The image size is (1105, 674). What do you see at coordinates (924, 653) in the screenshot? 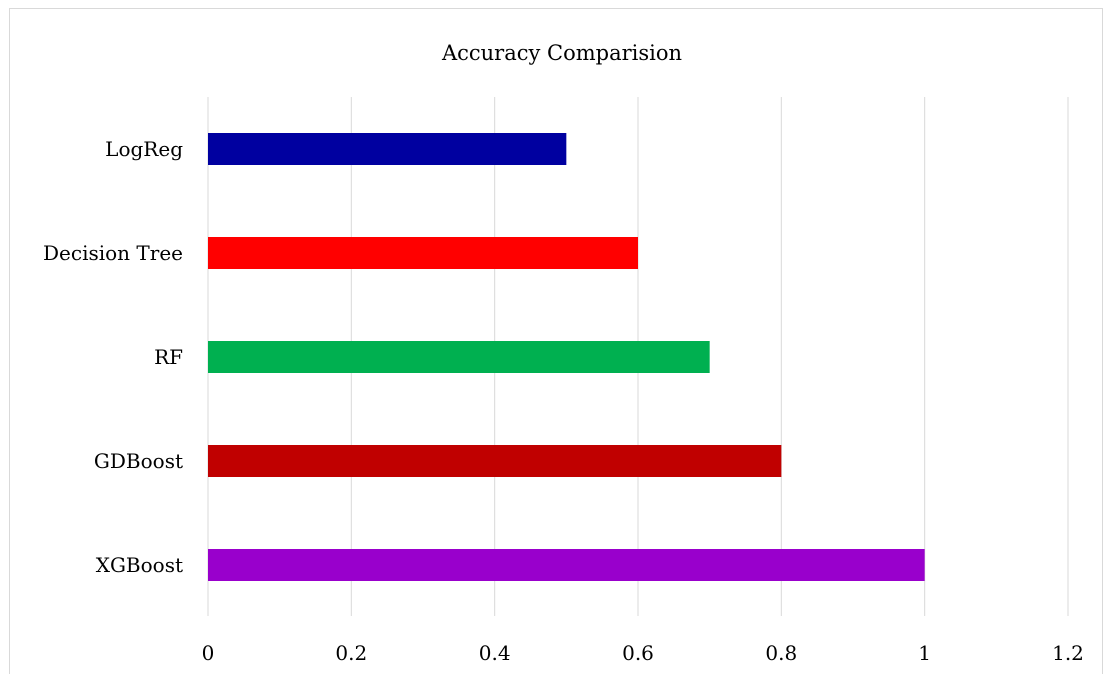
I see `x-tick-label: 1` at bounding box center [924, 653].